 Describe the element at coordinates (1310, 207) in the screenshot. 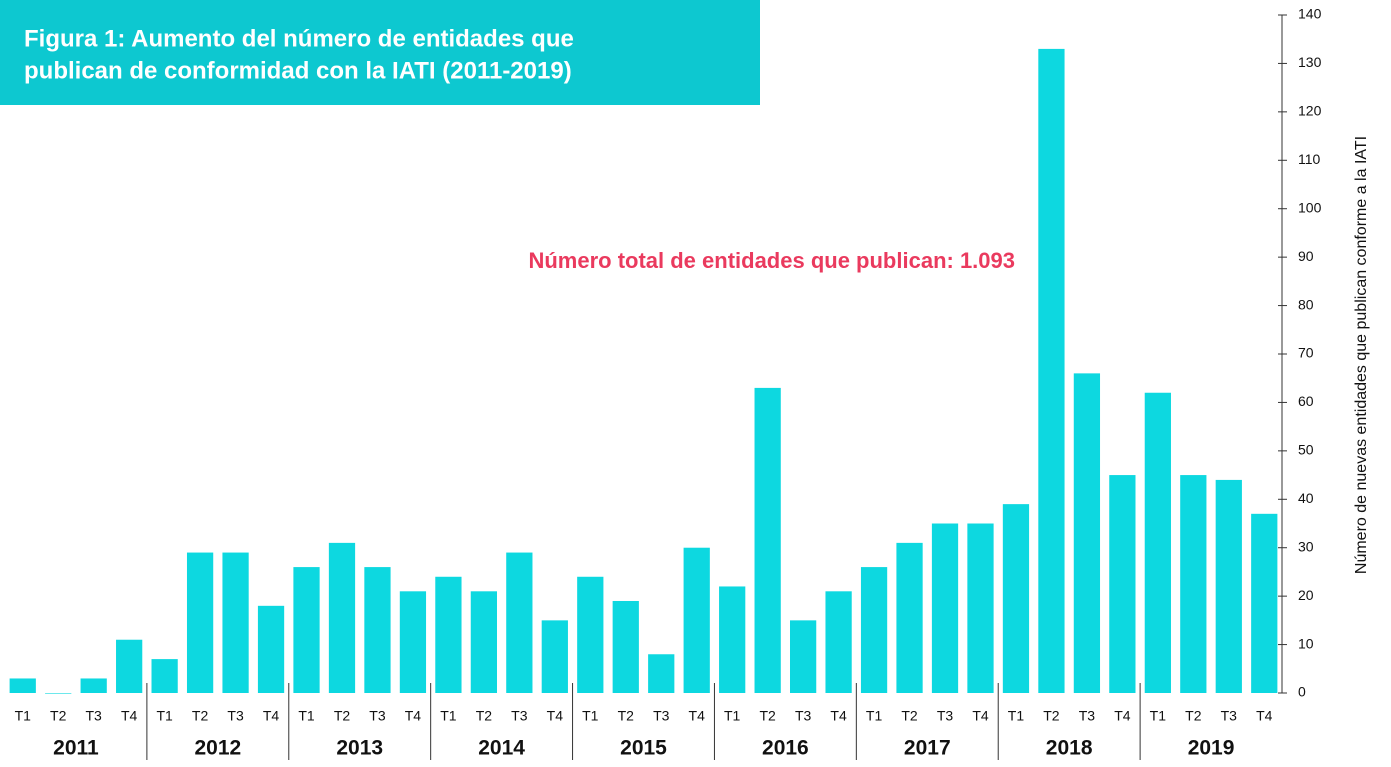

I see `y-tick-label: 100` at that location.